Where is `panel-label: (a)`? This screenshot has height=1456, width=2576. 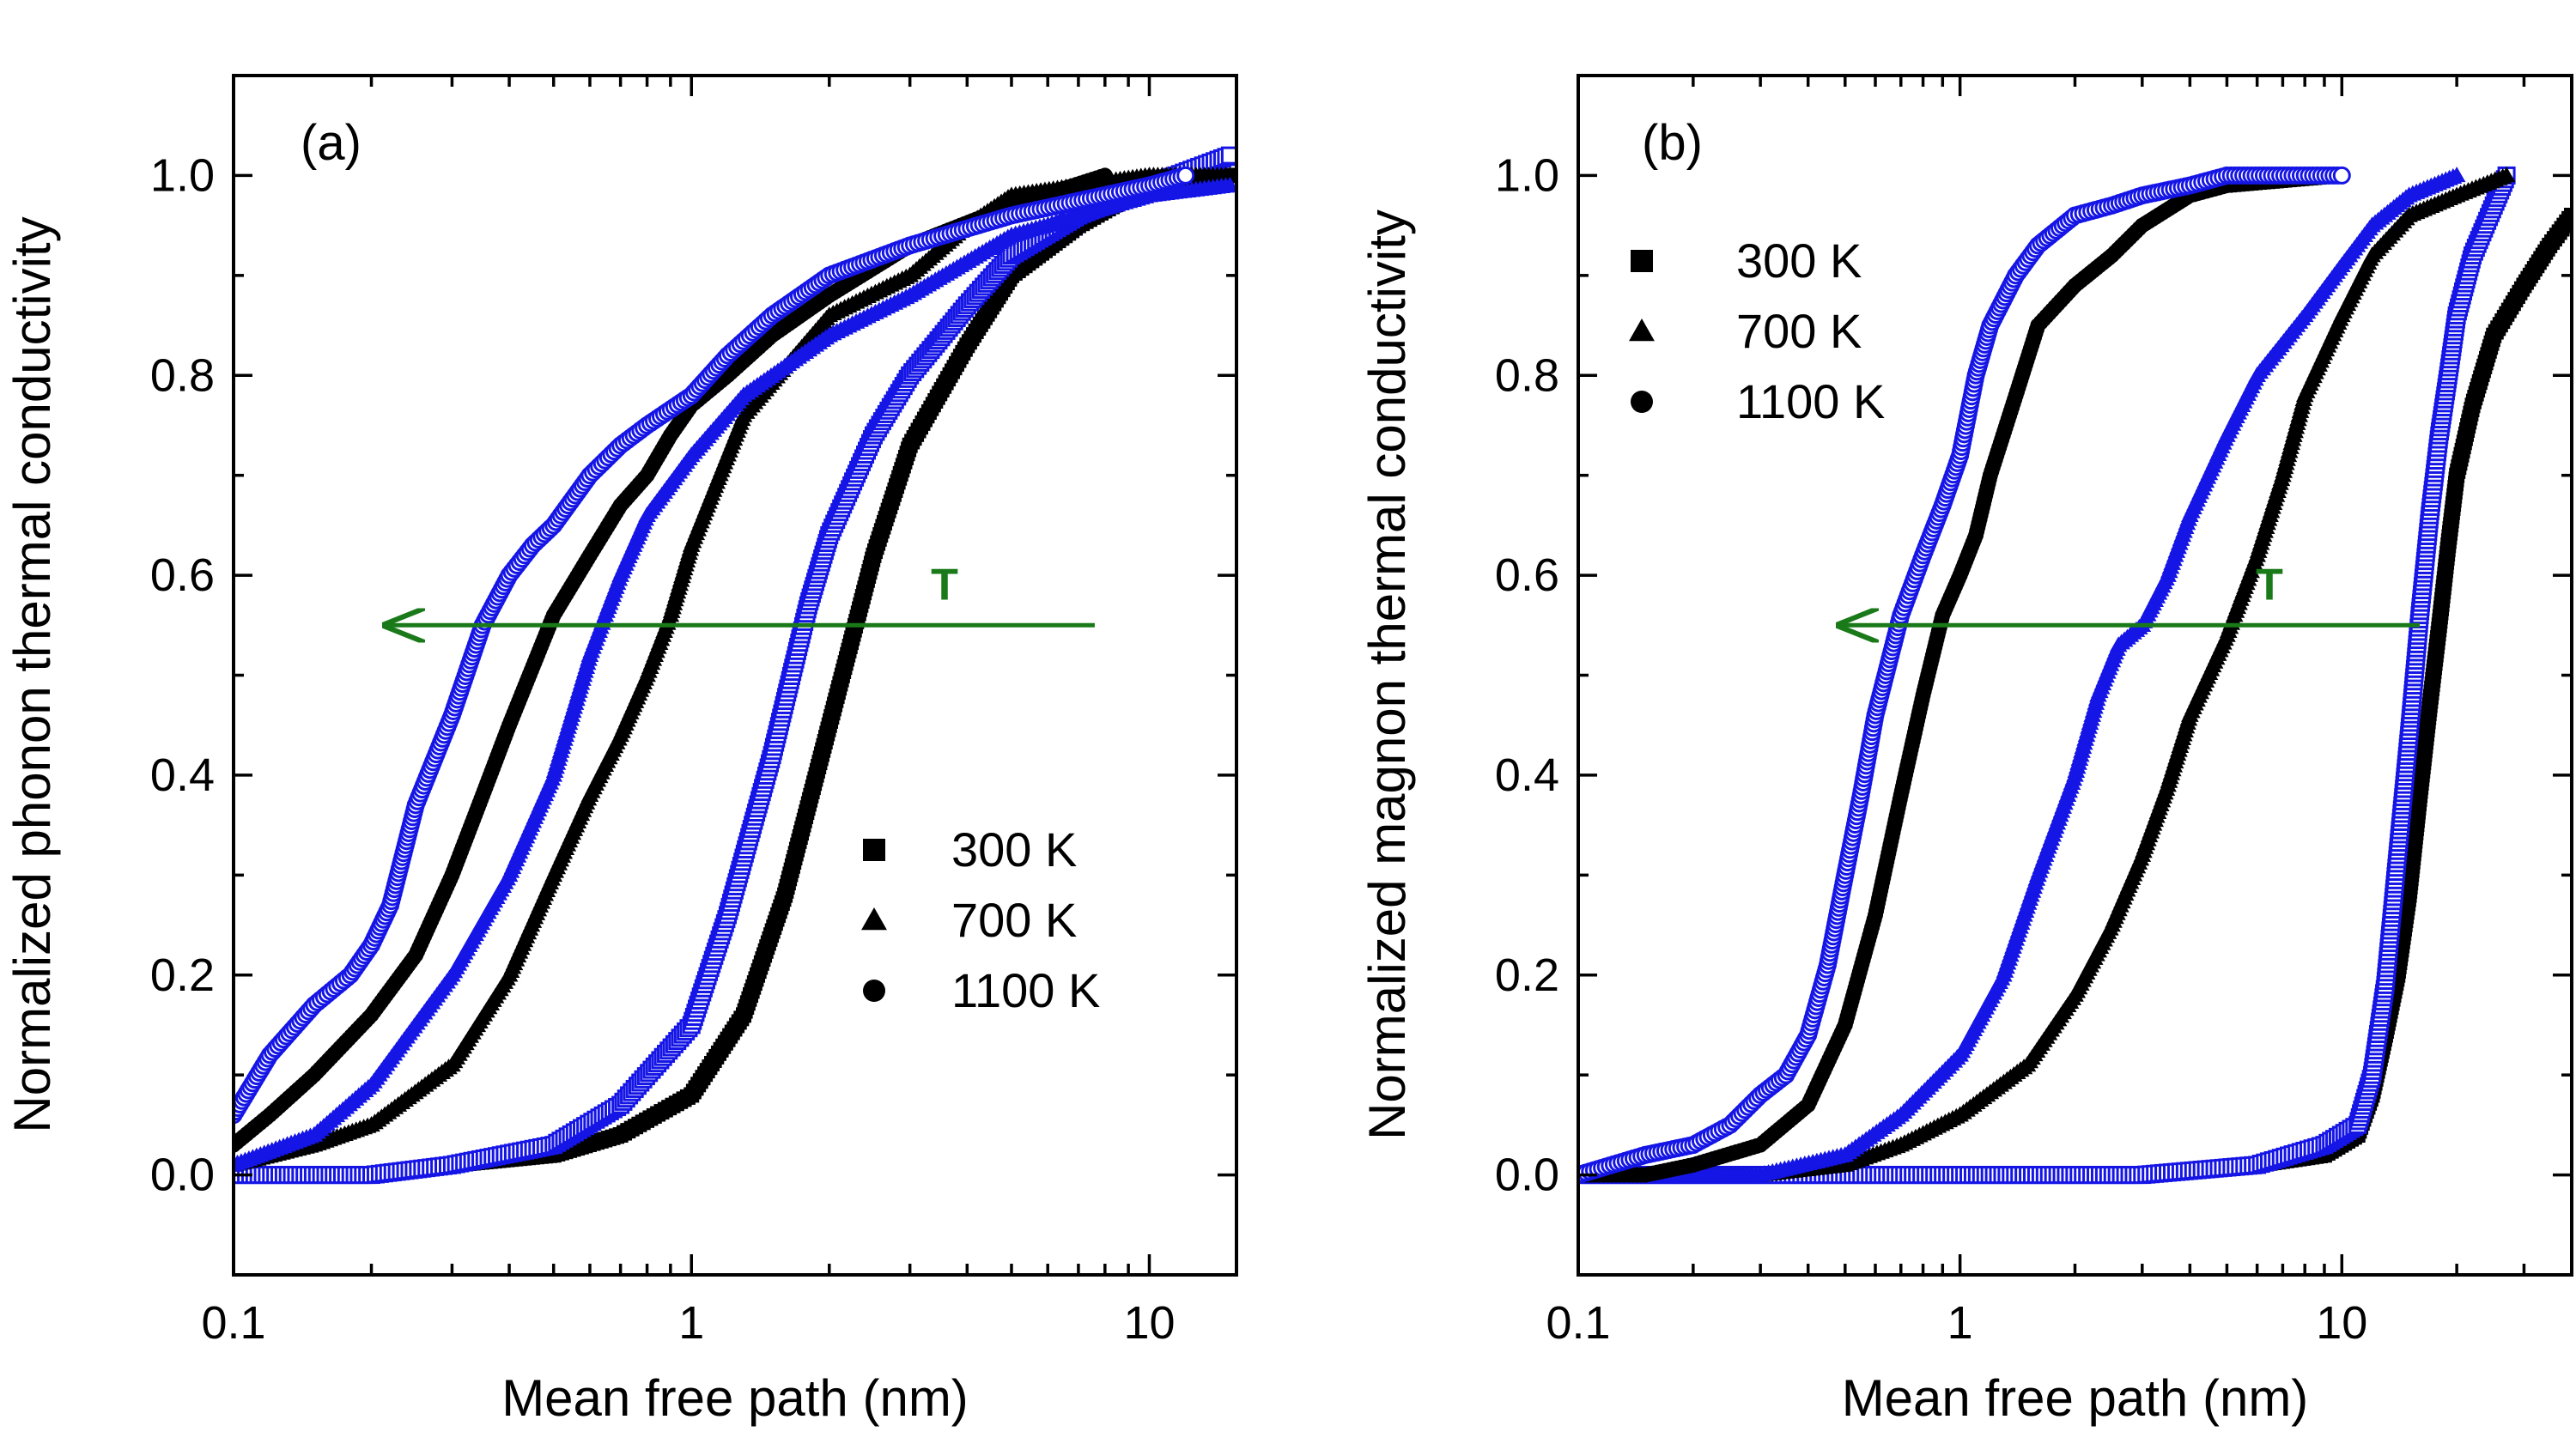
panel-label: (a) is located at coordinates (331, 143).